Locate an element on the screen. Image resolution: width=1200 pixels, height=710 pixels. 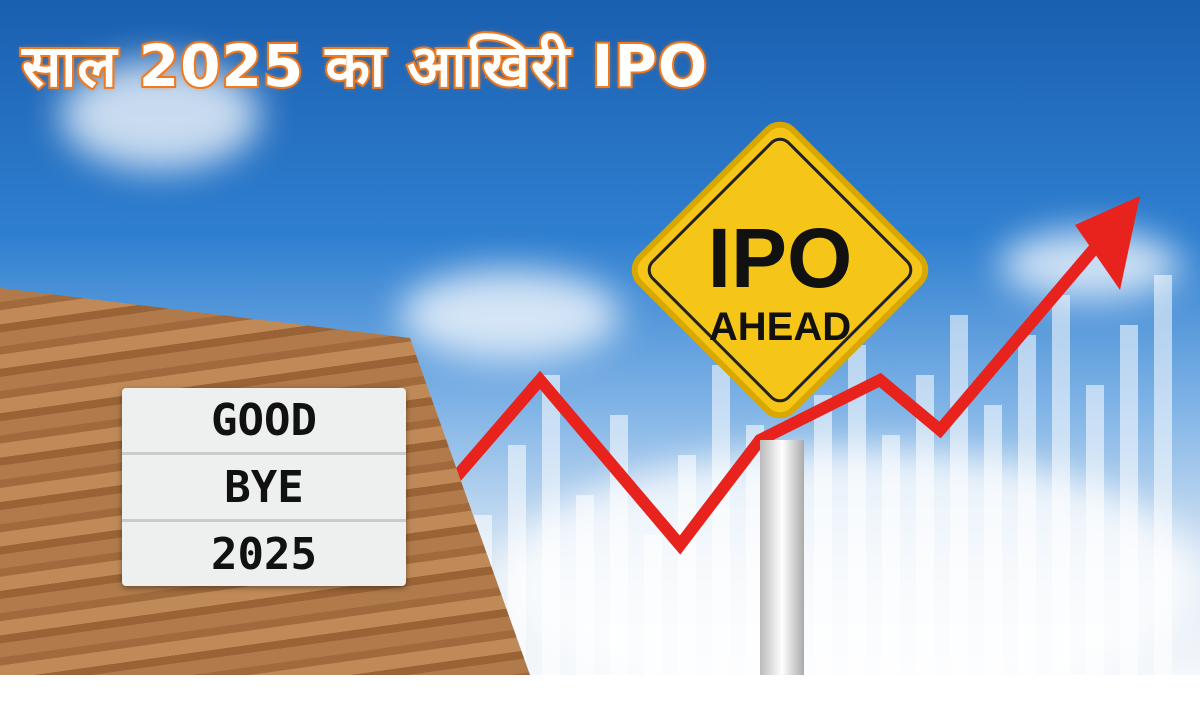
board-line-3: 2025 is located at coordinates (264, 554).